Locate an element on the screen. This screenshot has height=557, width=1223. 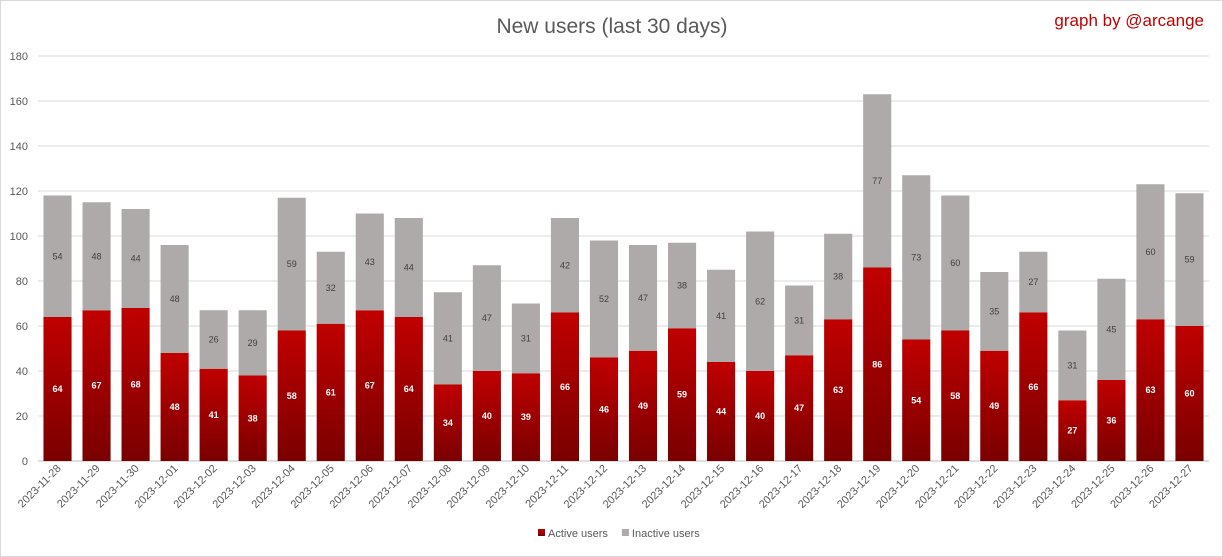
data-label-active: 40 is located at coordinates (487, 416).